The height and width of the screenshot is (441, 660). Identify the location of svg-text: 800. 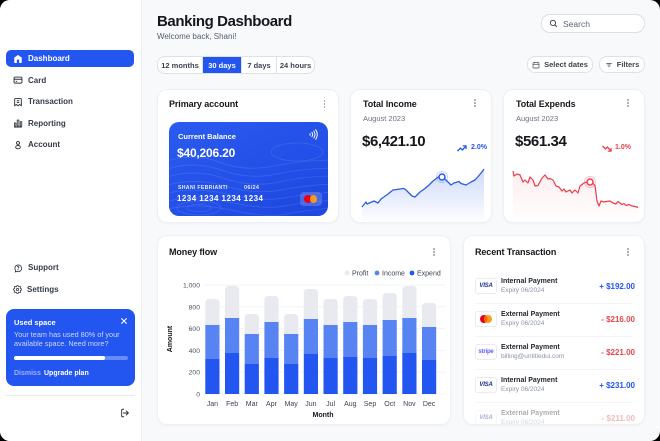
(195, 307).